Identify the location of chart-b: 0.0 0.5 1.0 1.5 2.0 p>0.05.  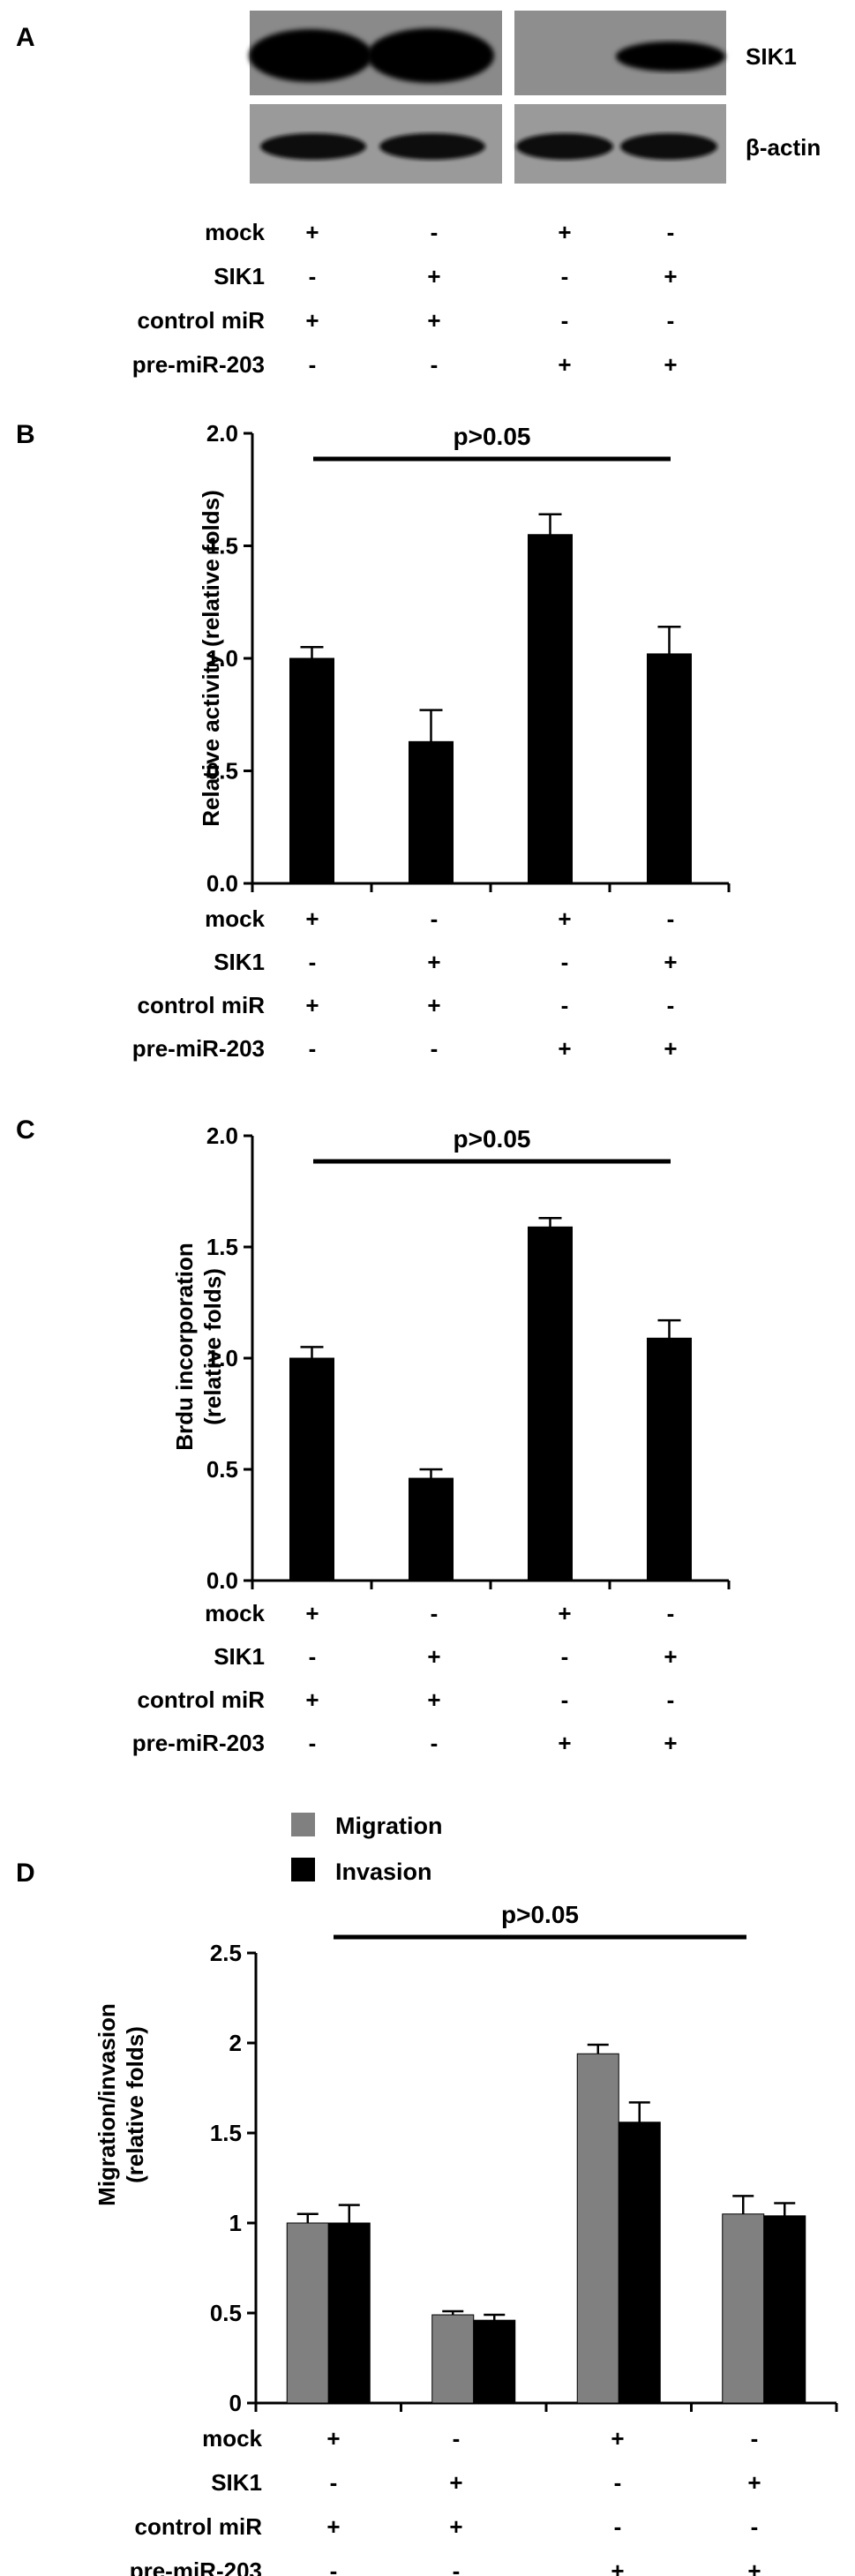
(468, 658).